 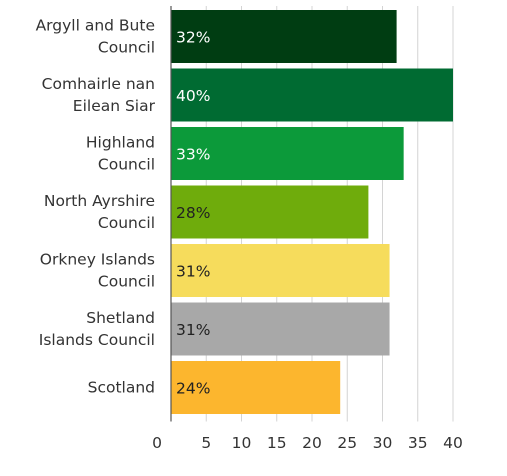 What do you see at coordinates (193, 389) in the screenshot?
I see `data-label: 24%` at bounding box center [193, 389].